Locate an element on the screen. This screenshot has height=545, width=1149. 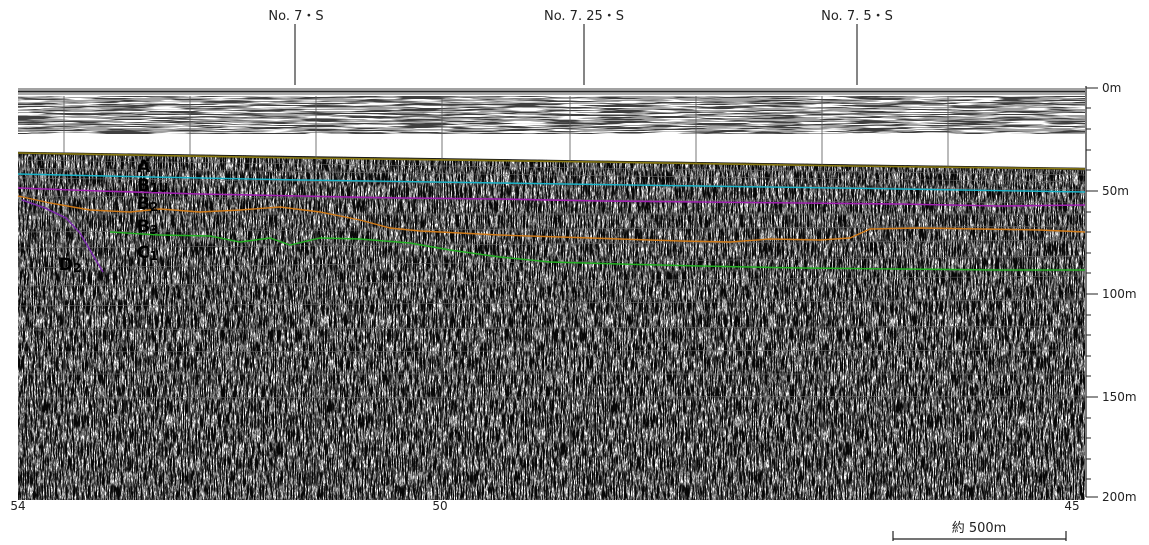
unit-label-C1: C1 is located at coordinates (147, 253).